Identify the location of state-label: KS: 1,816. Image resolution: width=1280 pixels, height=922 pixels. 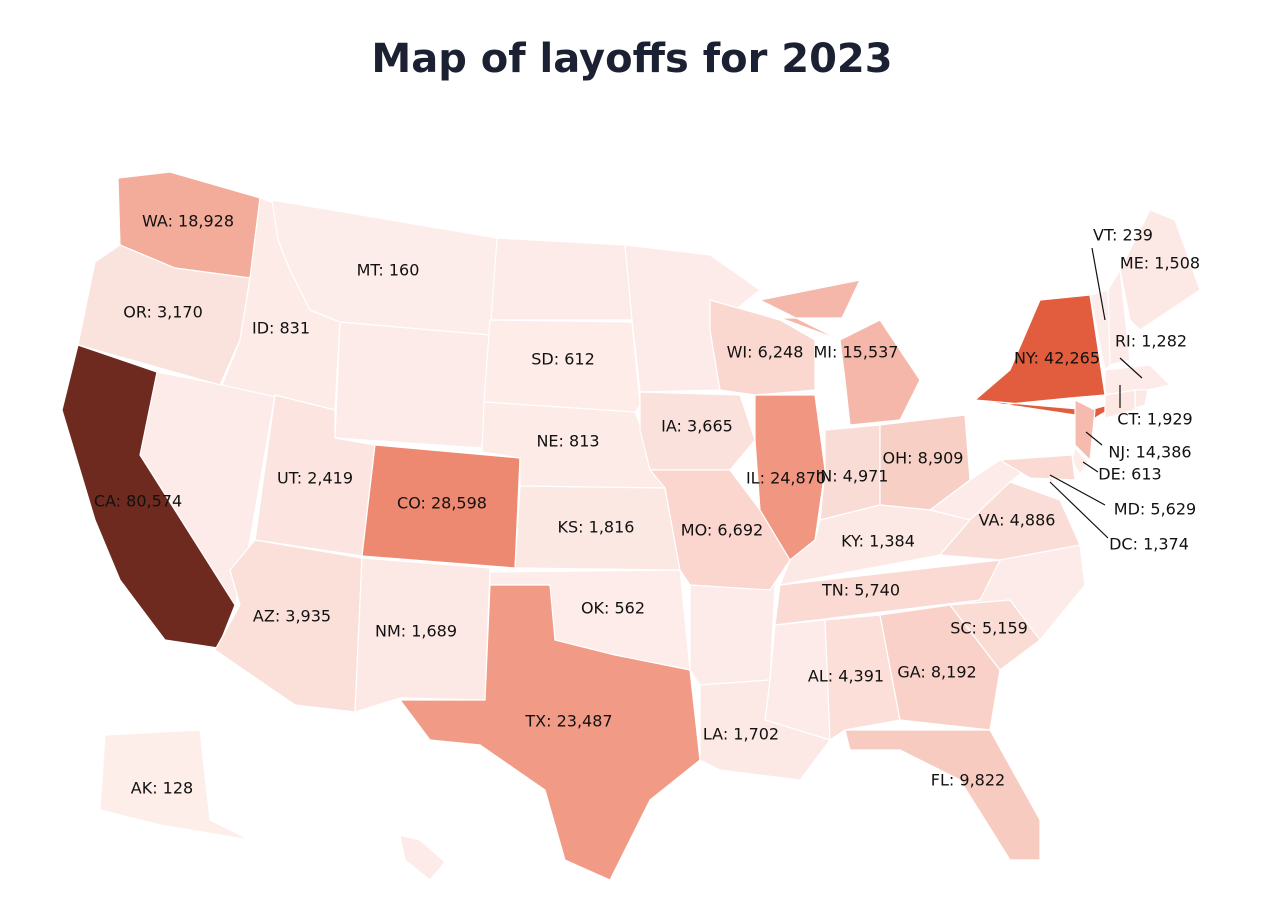
(596, 527).